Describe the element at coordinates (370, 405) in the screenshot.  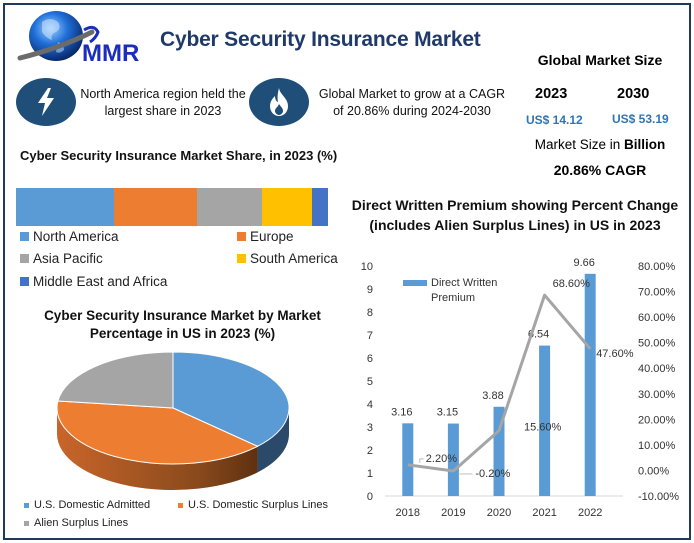
I see `left-axis-tick: 4` at that location.